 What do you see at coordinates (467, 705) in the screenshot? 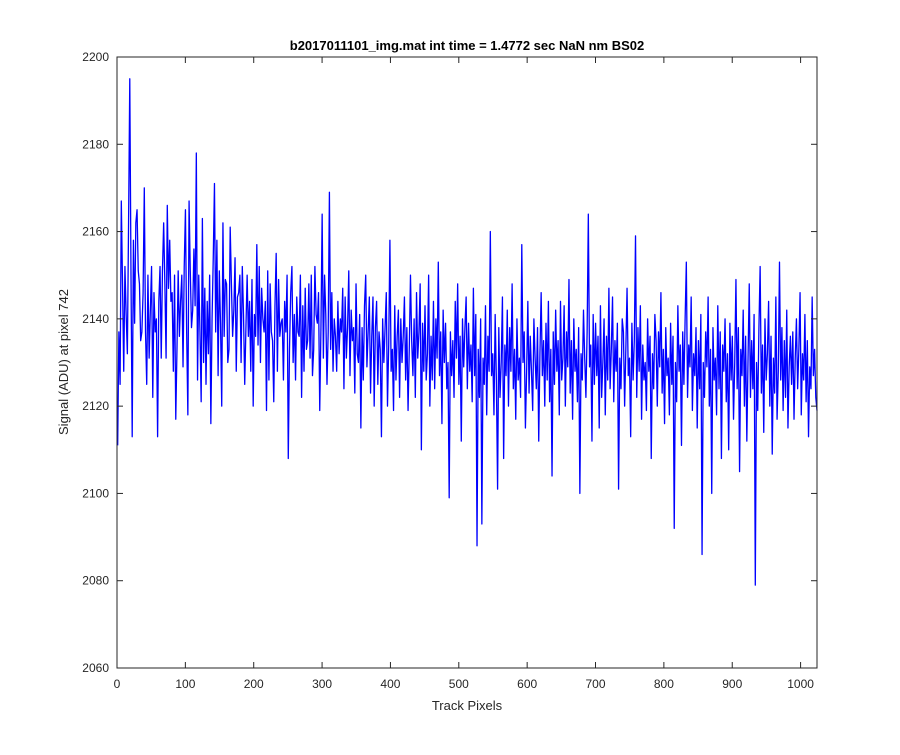
I see `x-axis-label: Track Pixels` at bounding box center [467, 705].